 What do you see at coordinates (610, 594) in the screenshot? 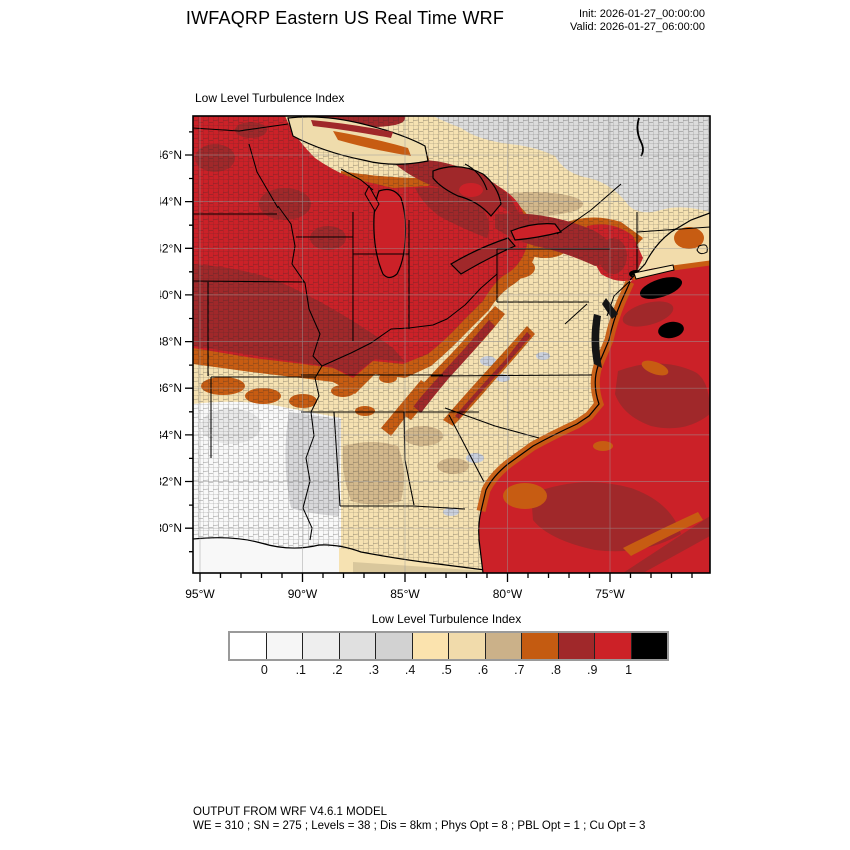
I see `svg-text: 75°W` at bounding box center [610, 594].